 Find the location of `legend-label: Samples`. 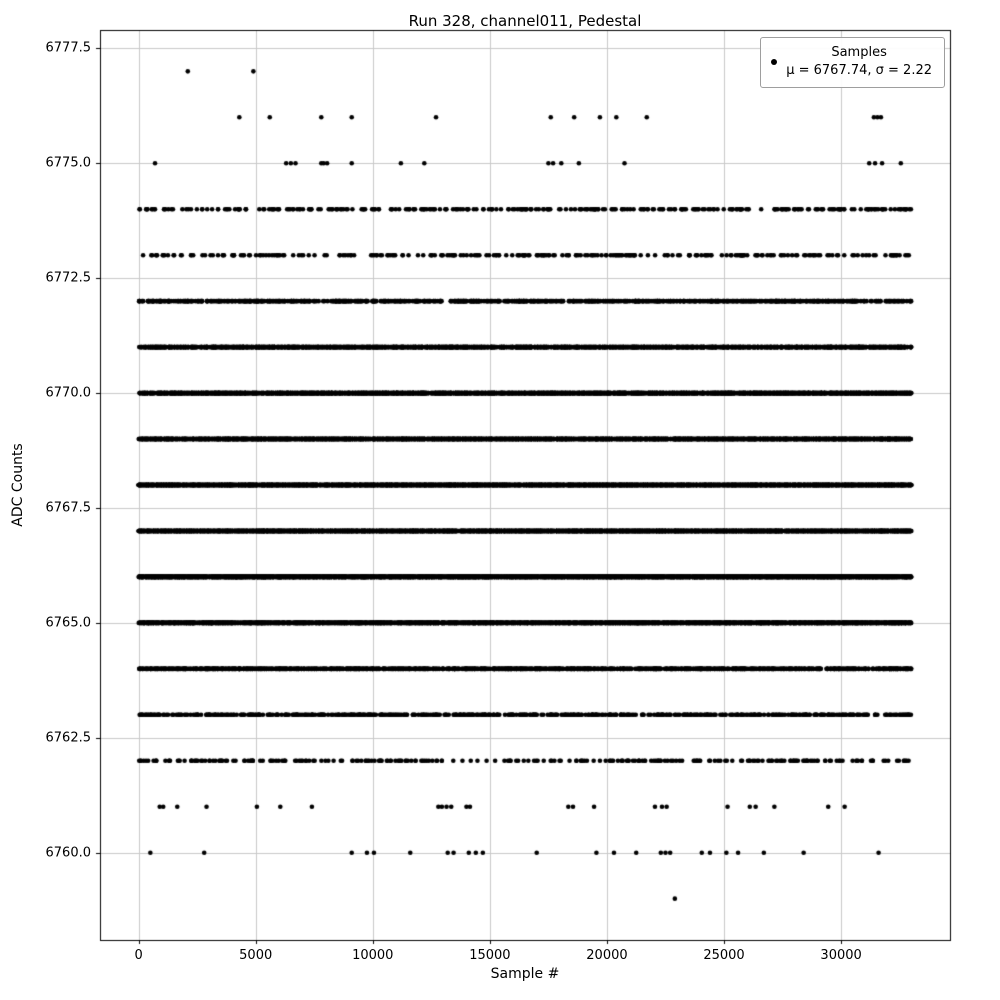

legend-label: Samples is located at coordinates (859, 52).